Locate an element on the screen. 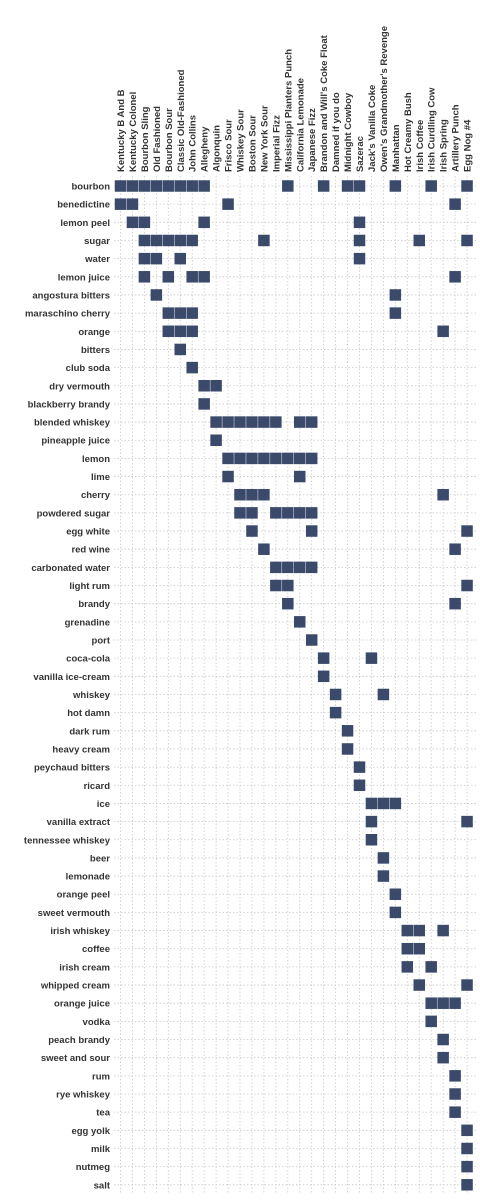 Image resolution: width=480 pixels, height=1200 pixels. column-label: Midnight Cowboy is located at coordinates (348, 132).